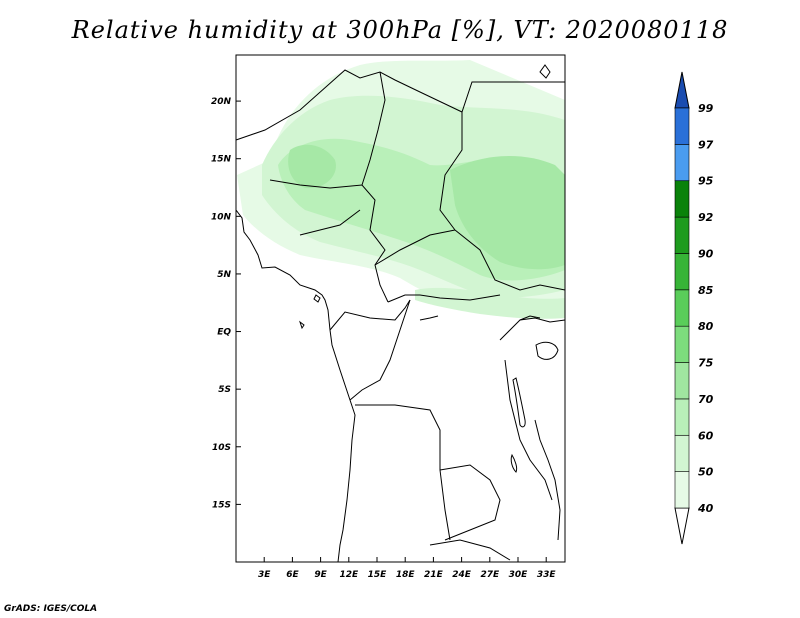  I want to click on longitude-axis: 3E 6E 9E 12E 15E 18E 21E 24E 27E 30E 33E, so click(407, 568).